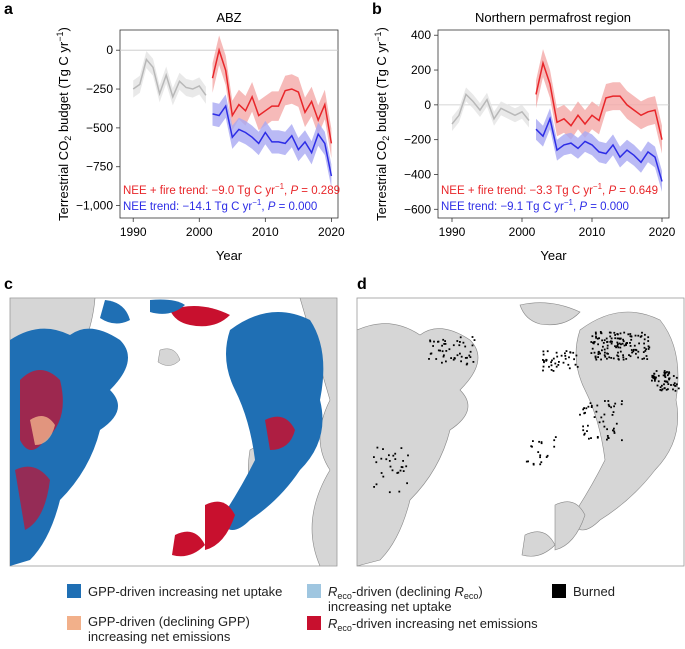 Image resolution: width=685 pixels, height=649 pixels. I want to click on legend-label-gpp-emissions-line1: GPP-driven (declining GPP), so click(169, 621).